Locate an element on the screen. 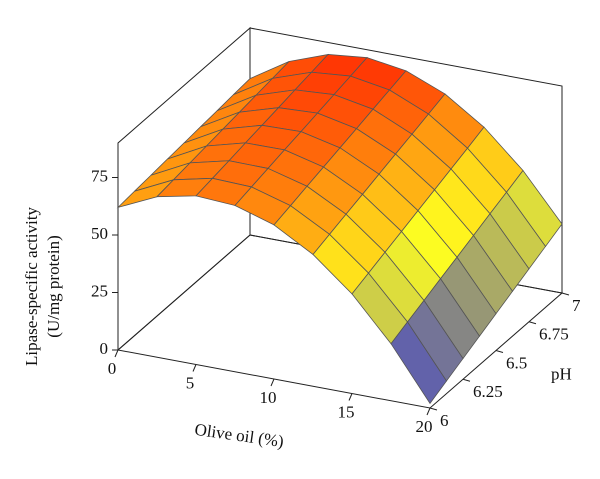  y-tick-label: 6.75 is located at coordinates (554, 334).